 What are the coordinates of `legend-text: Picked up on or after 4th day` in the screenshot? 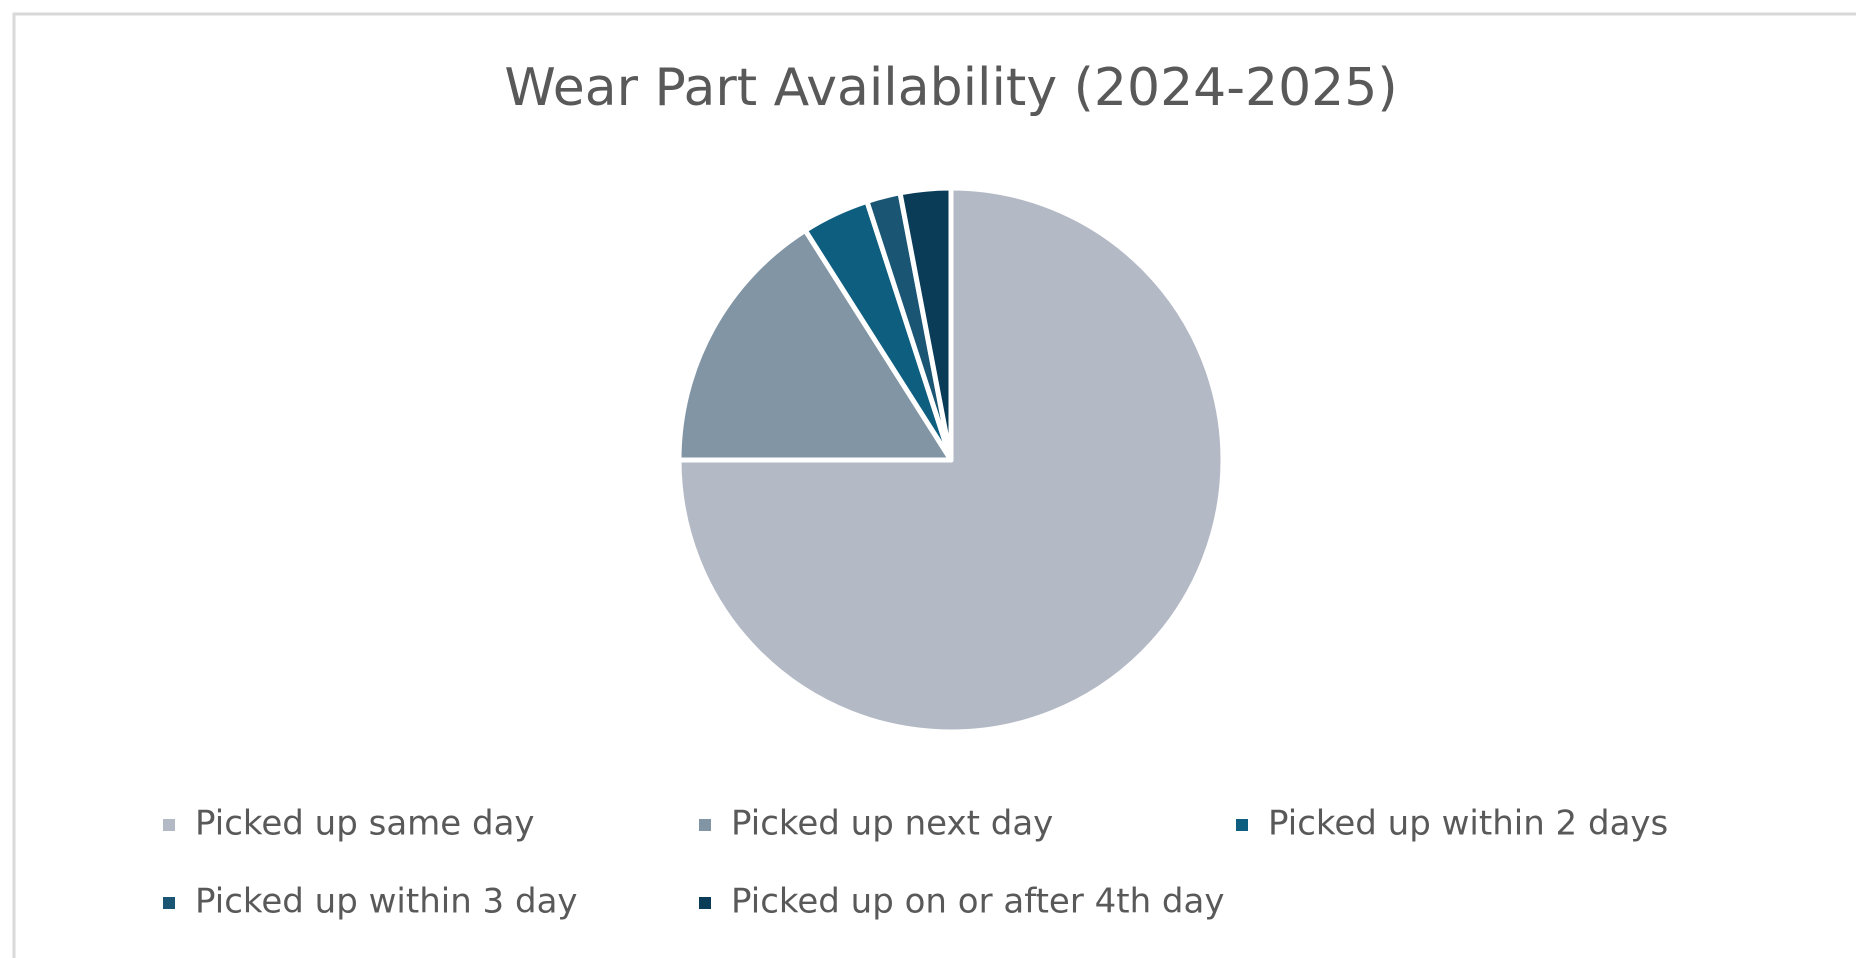 It's located at (977, 902).